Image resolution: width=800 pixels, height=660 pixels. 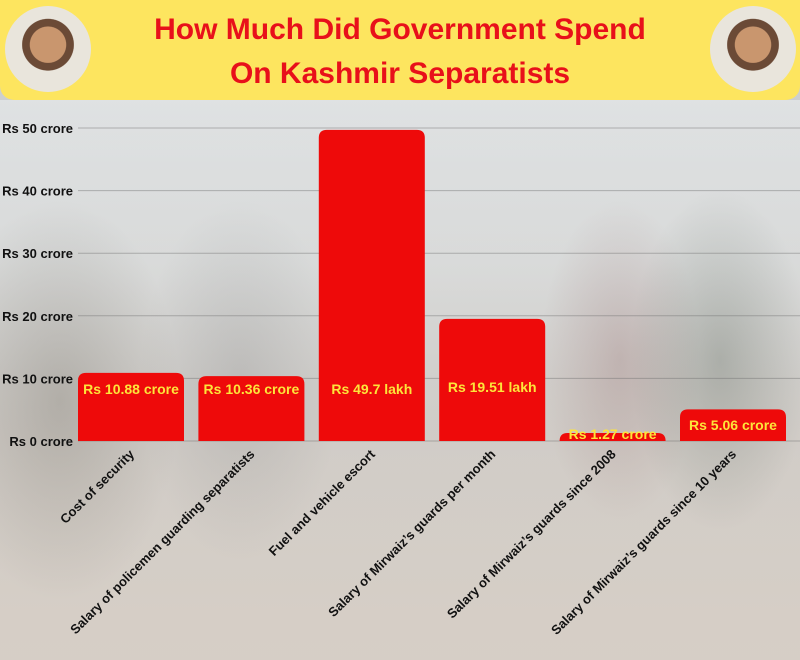 What do you see at coordinates (37, 316) in the screenshot?
I see `y-tick-label: Rs 20 crore` at bounding box center [37, 316].